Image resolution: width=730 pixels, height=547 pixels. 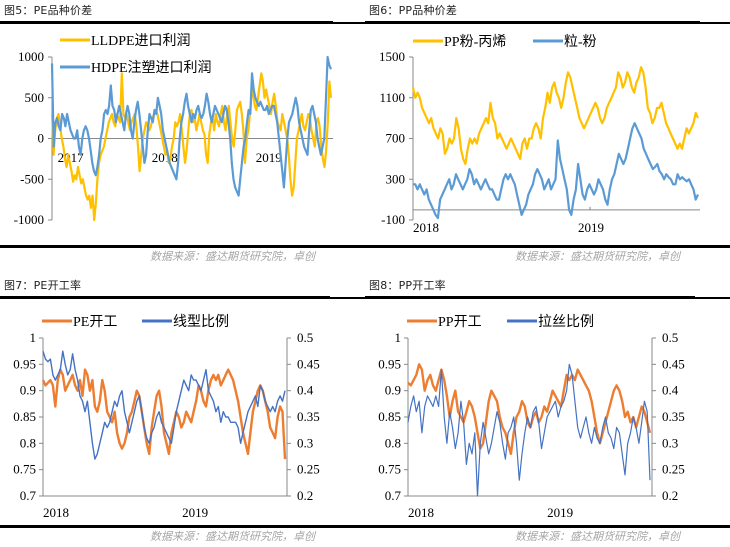 What do you see at coordinates (95, 322) in the screenshot?
I see `legend-label: PE开工` at bounding box center [95, 322].